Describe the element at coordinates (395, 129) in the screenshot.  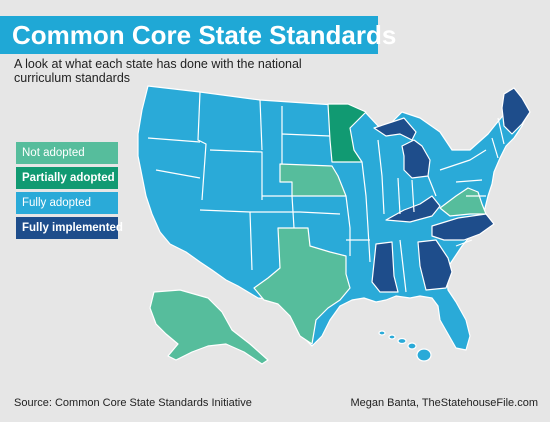
I see `michigan-fully-implemented` at that location.